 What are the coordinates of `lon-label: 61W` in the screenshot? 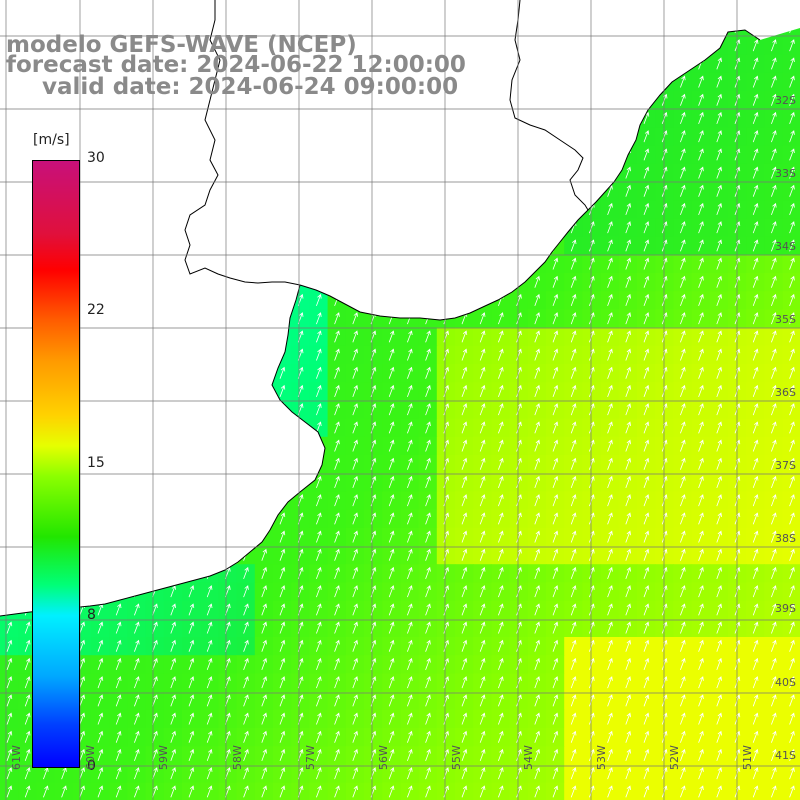 It's located at (16, 757).